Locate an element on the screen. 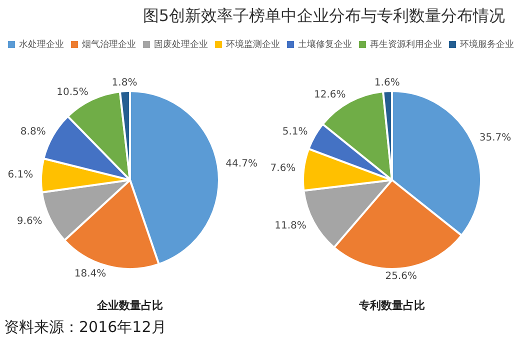 The height and width of the screenshot is (344, 523). legend-label: 环境服务企业 is located at coordinates (486, 44).